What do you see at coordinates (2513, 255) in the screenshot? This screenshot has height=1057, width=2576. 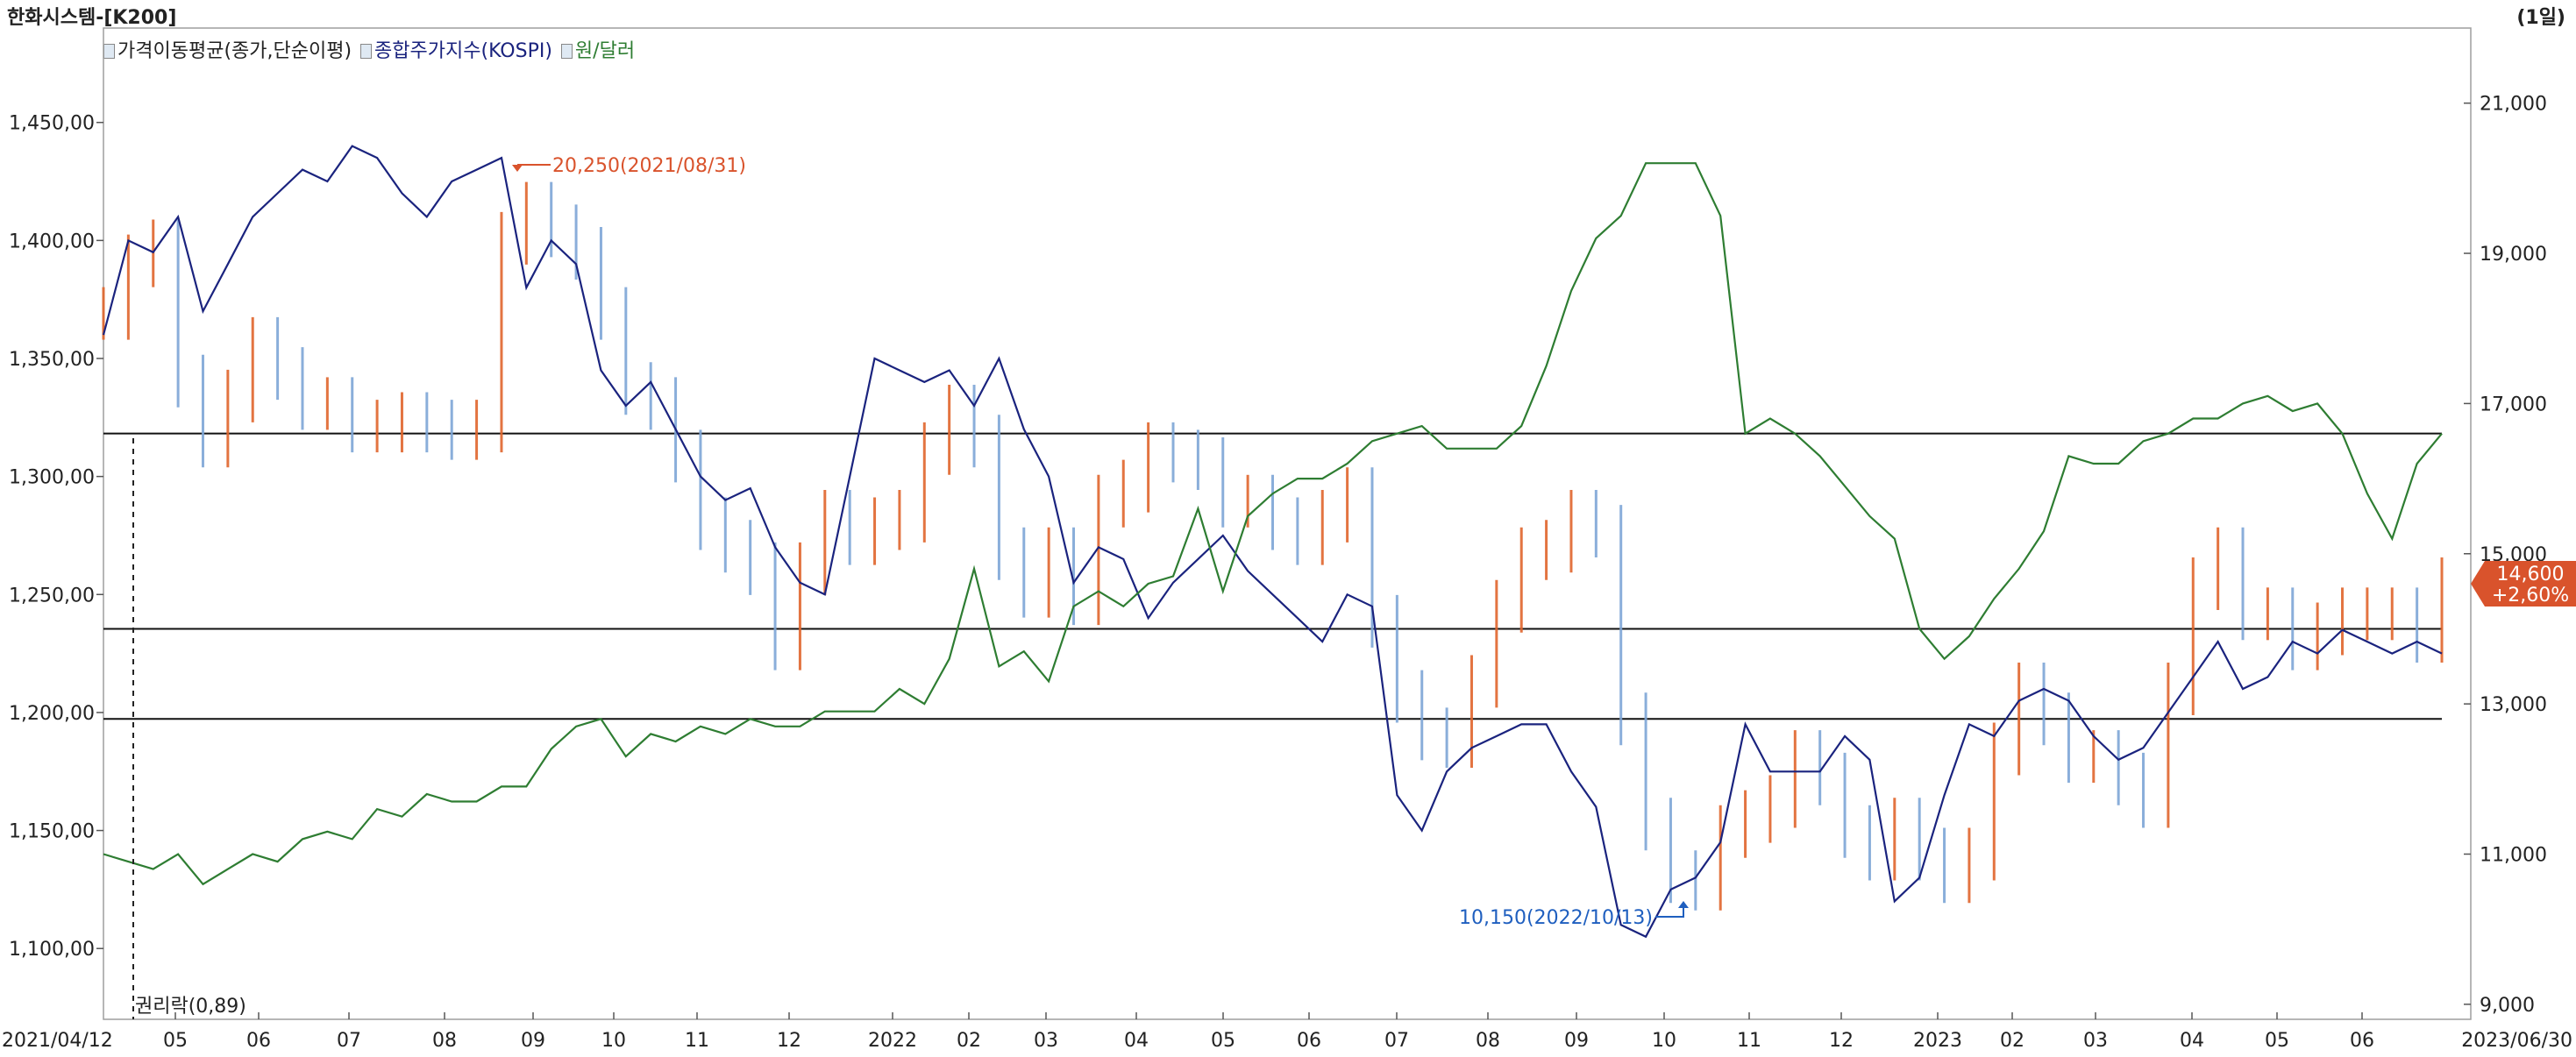 I see `right-tick-label: 19,000` at bounding box center [2513, 255].